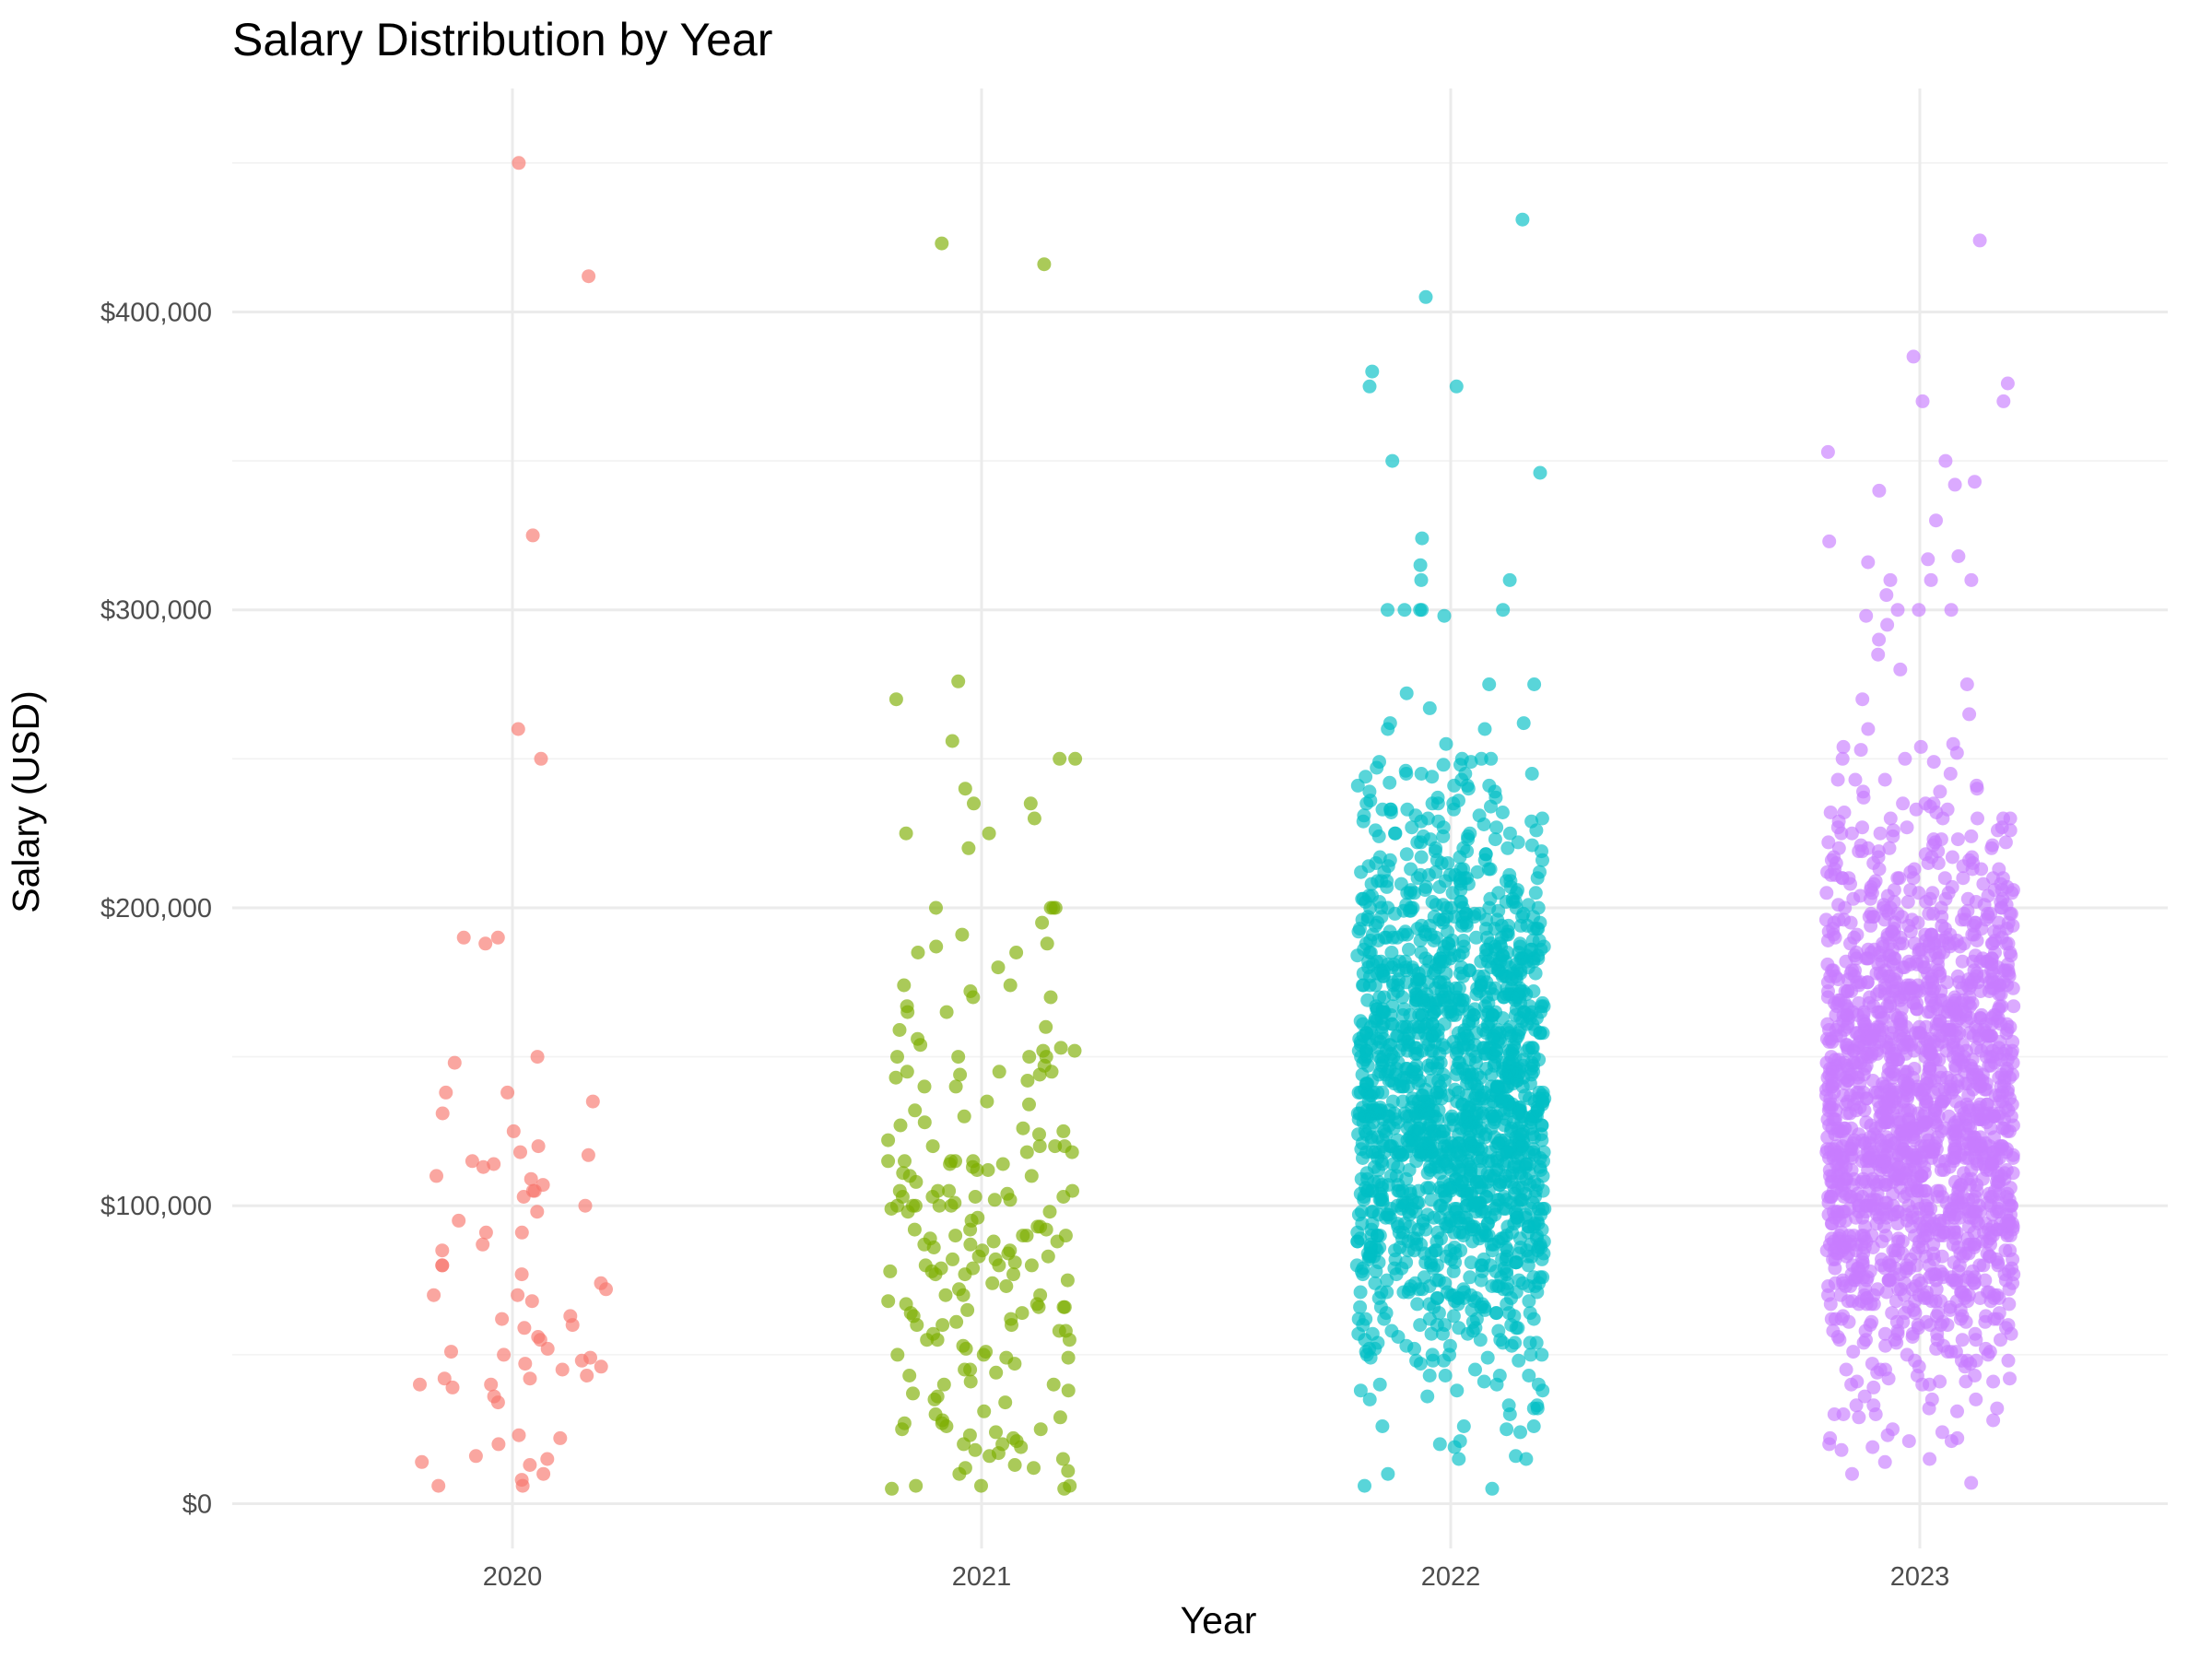 The width and height of the screenshot is (2212, 1659). Describe the element at coordinates (156, 1206) in the screenshot. I see `y-tick-label: $100,000` at that location.